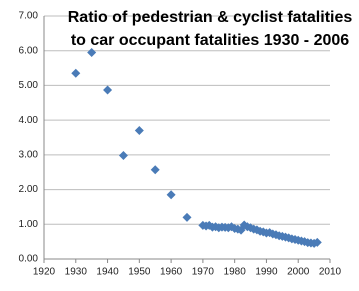 This screenshot has height=291, width=359. What do you see at coordinates (298, 272) in the screenshot?
I see `x-tick-label: 2000` at bounding box center [298, 272].